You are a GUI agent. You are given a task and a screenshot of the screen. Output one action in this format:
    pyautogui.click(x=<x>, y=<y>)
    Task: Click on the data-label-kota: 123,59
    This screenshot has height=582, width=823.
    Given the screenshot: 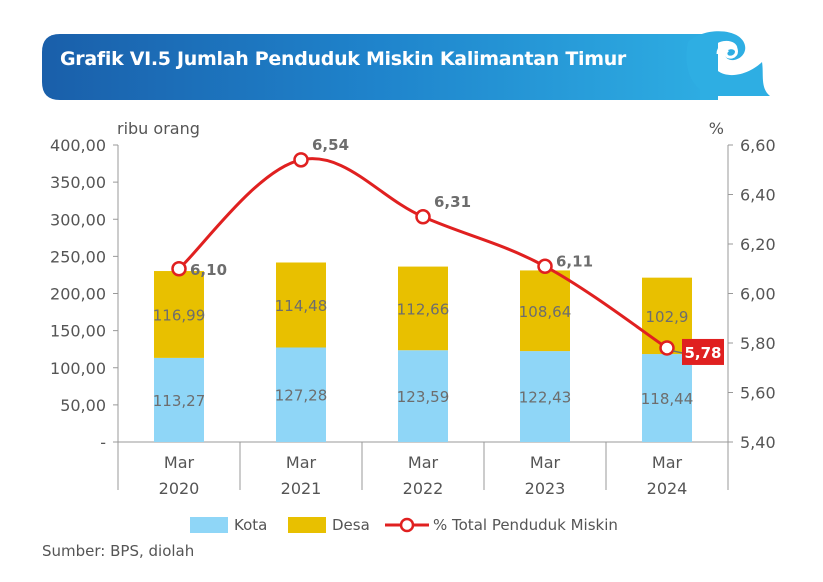 What is the action you would take?
    pyautogui.click(x=423, y=397)
    